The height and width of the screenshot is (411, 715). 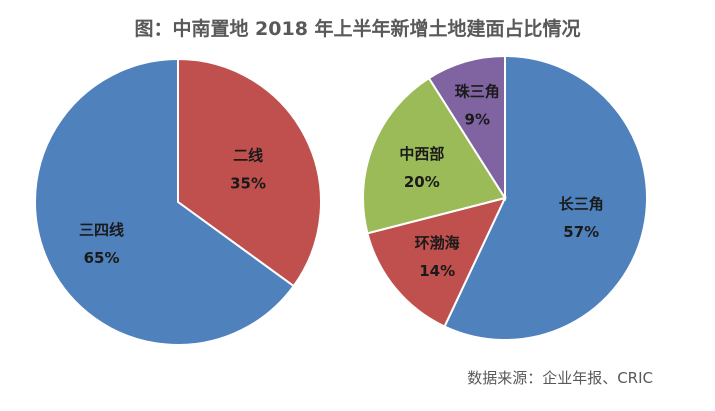 What do you see at coordinates (477, 92) in the screenshot?
I see `slice-name-label: 珠三角` at bounding box center [477, 92].